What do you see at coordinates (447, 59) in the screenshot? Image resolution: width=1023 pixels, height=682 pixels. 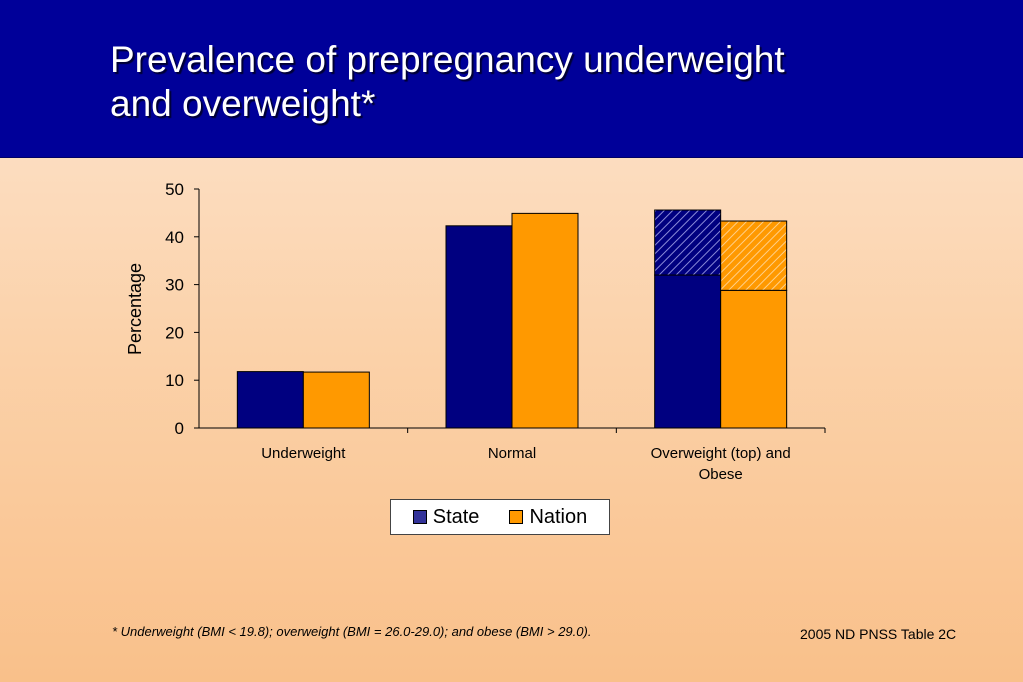 I see `title-line-1: Prevalence of prepregnancy underweight` at bounding box center [447, 59].